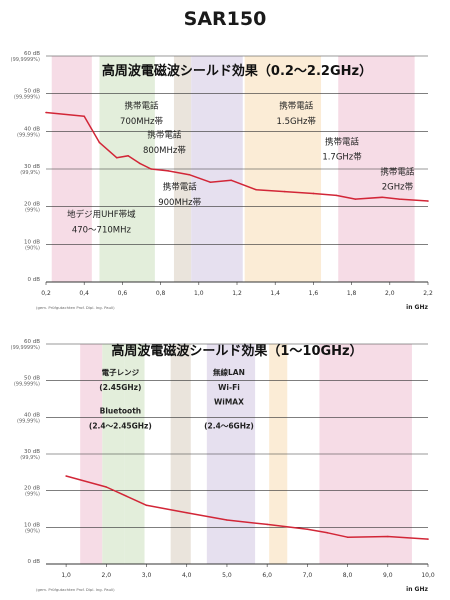 The width and height of the screenshot is (450, 600). I want to click on band-annotation: WiMAX, so click(229, 402).